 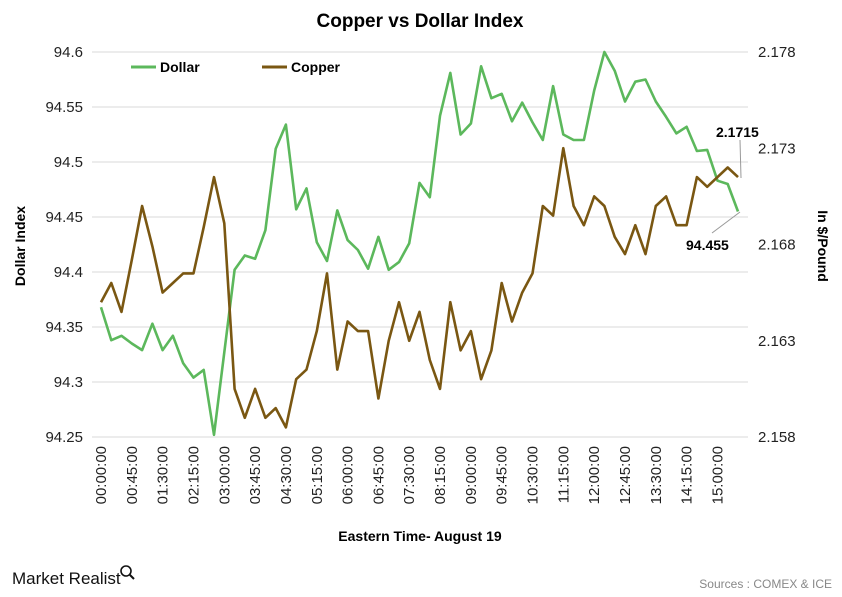 I want to click on x-tick-label: 06:45:00, so click(x=378, y=475).